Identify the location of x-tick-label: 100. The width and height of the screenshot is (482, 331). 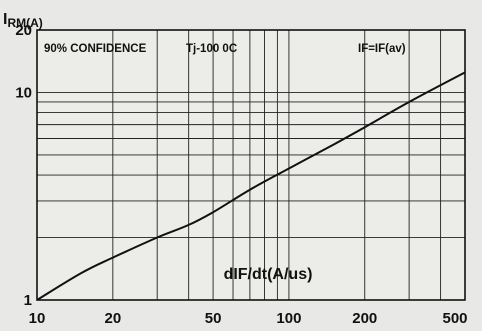
(288, 318).